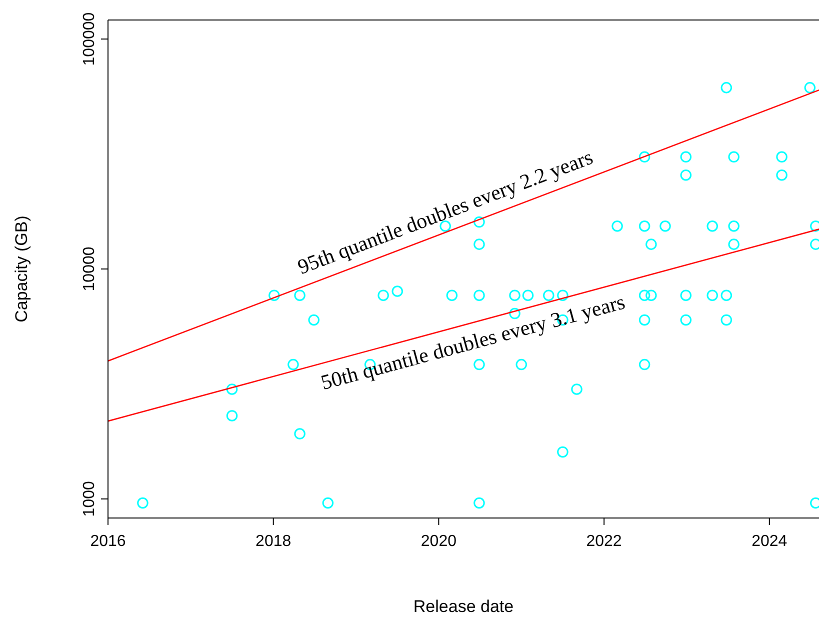 The image size is (819, 619). What do you see at coordinates (463, 606) in the screenshot?
I see `x-axis-title: Release date` at bounding box center [463, 606].